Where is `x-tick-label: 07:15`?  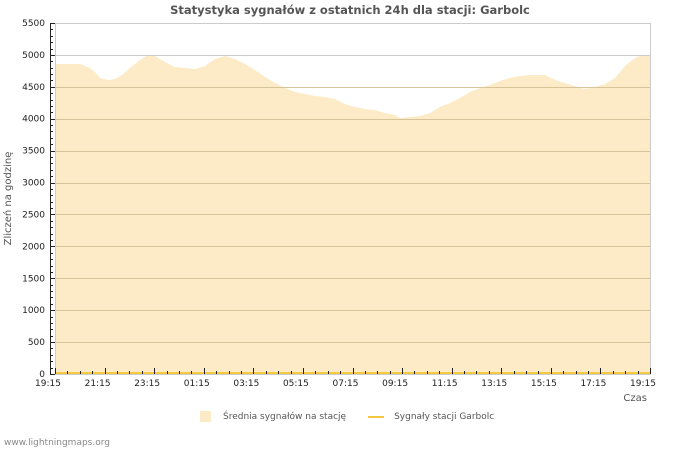 x-tick-label: 07:15 is located at coordinates (346, 384).